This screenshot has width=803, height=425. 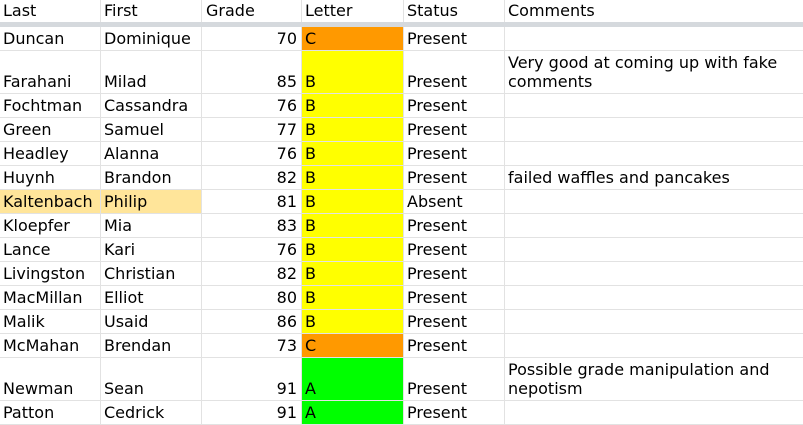 I want to click on cell-first: Milad, so click(x=151, y=72).